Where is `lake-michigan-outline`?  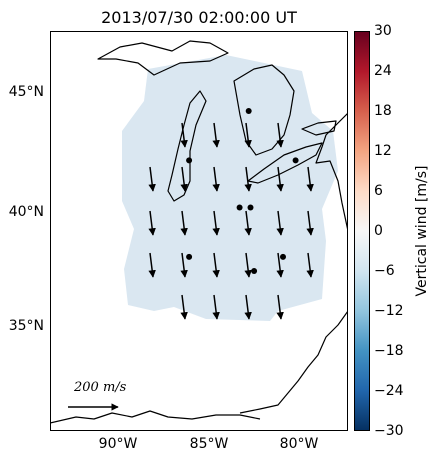
lake-michigan-outline is located at coordinates (187, 146).